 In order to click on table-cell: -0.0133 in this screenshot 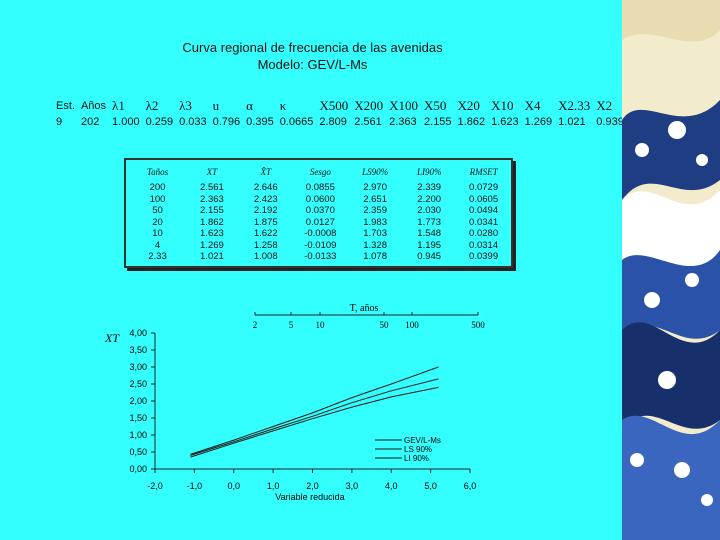, I will do `click(320, 256)`.